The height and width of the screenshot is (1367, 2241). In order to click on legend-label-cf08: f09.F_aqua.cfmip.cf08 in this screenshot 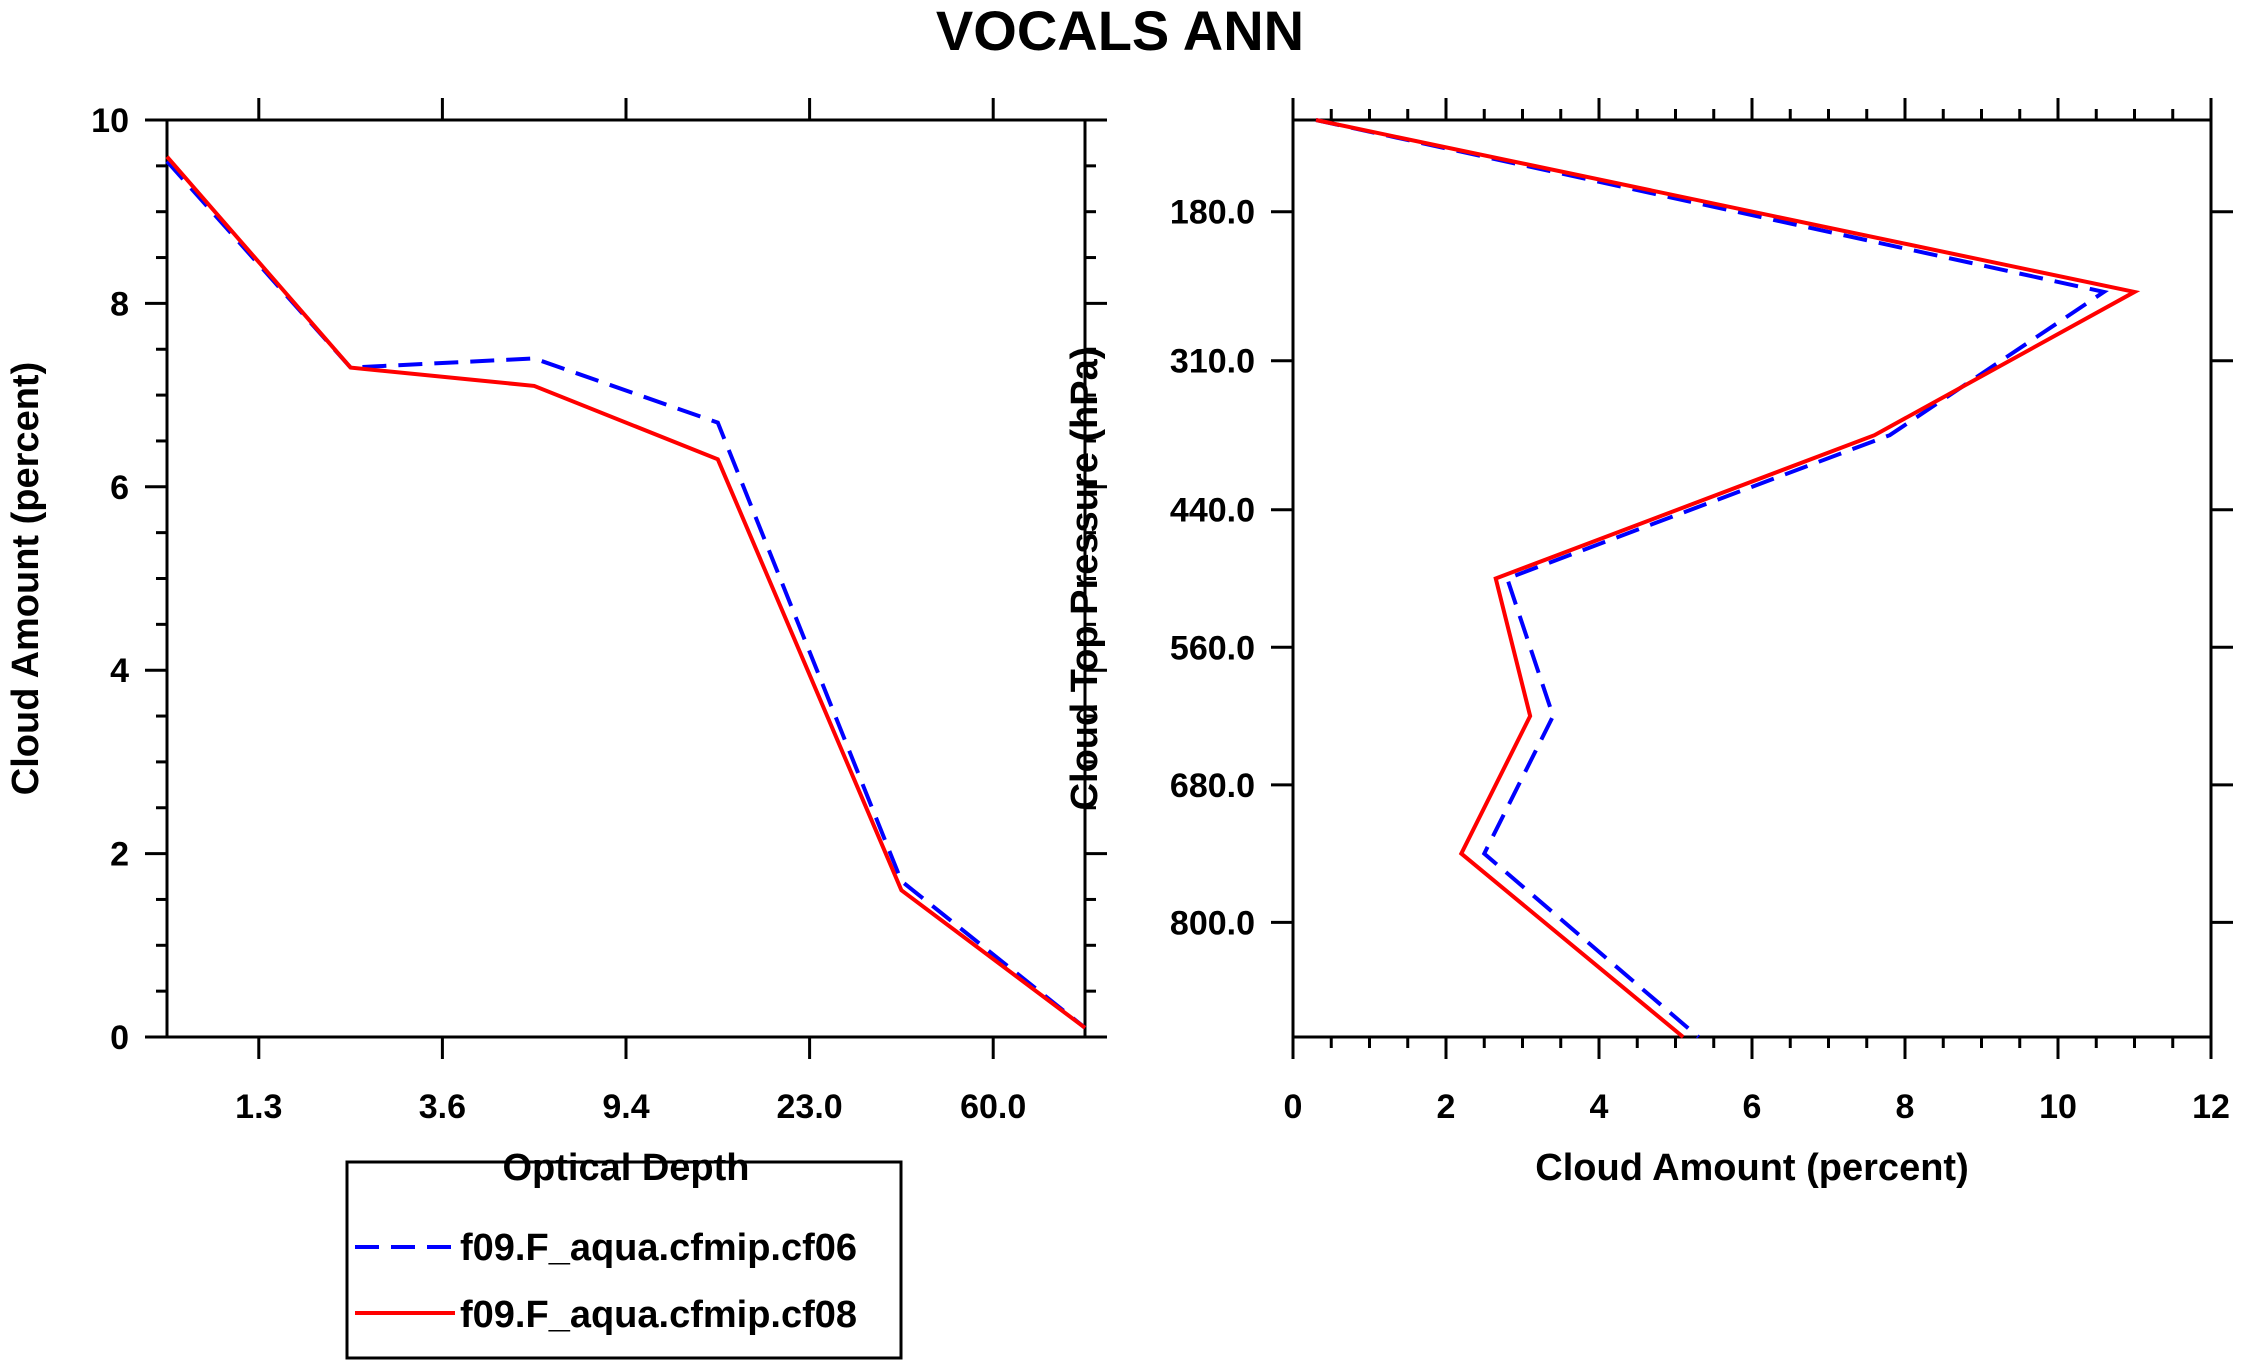, I will do `click(658, 1315)`.